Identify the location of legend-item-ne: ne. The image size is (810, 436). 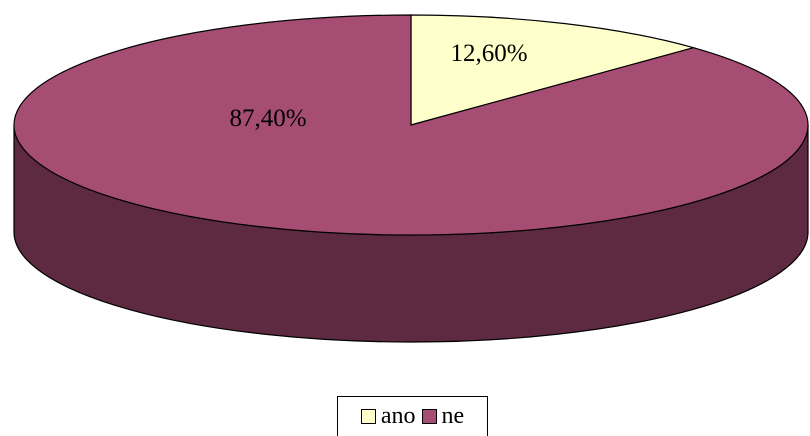
(443, 416).